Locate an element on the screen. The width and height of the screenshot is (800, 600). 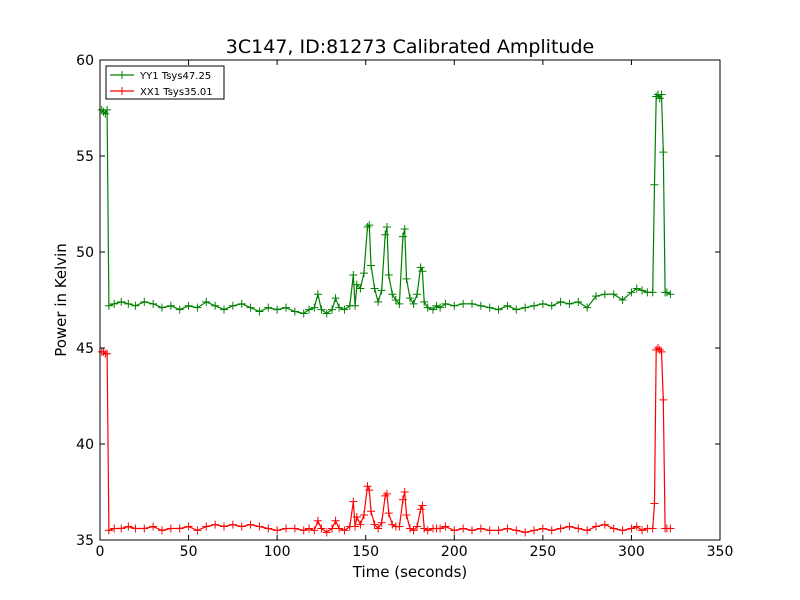
y-tick-label: 40 is located at coordinates (85, 445).